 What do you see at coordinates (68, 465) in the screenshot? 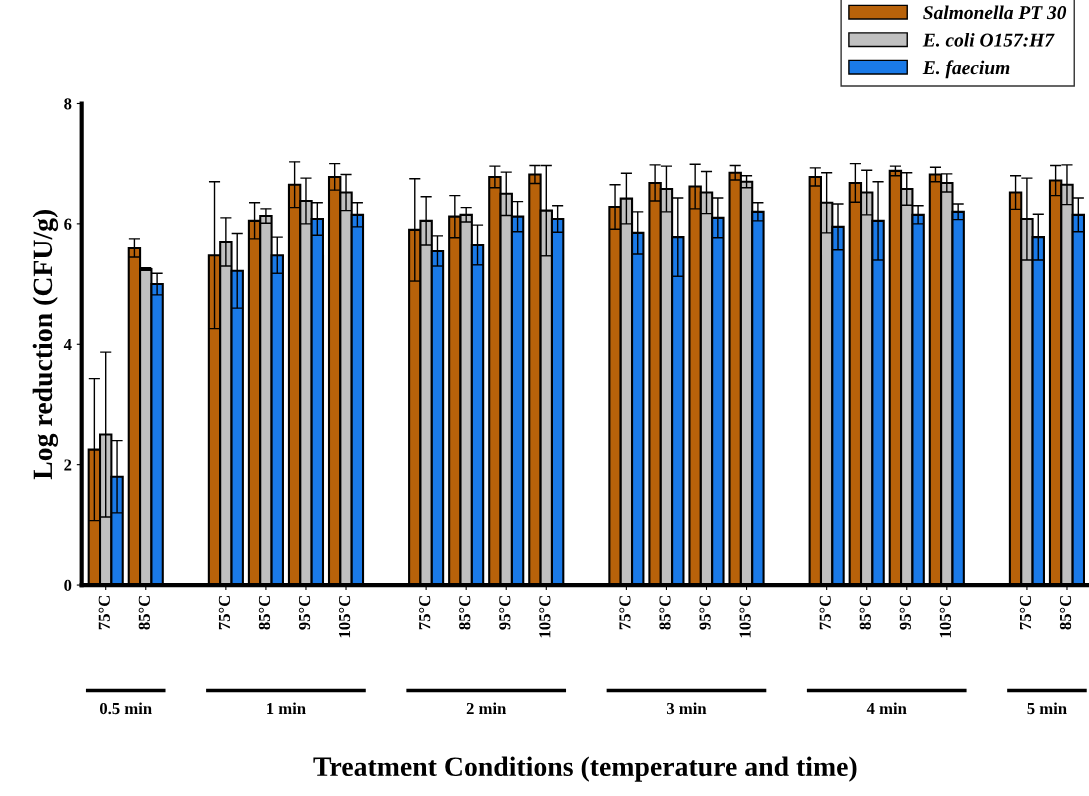
I see `y-tick-label: 2` at bounding box center [68, 465].